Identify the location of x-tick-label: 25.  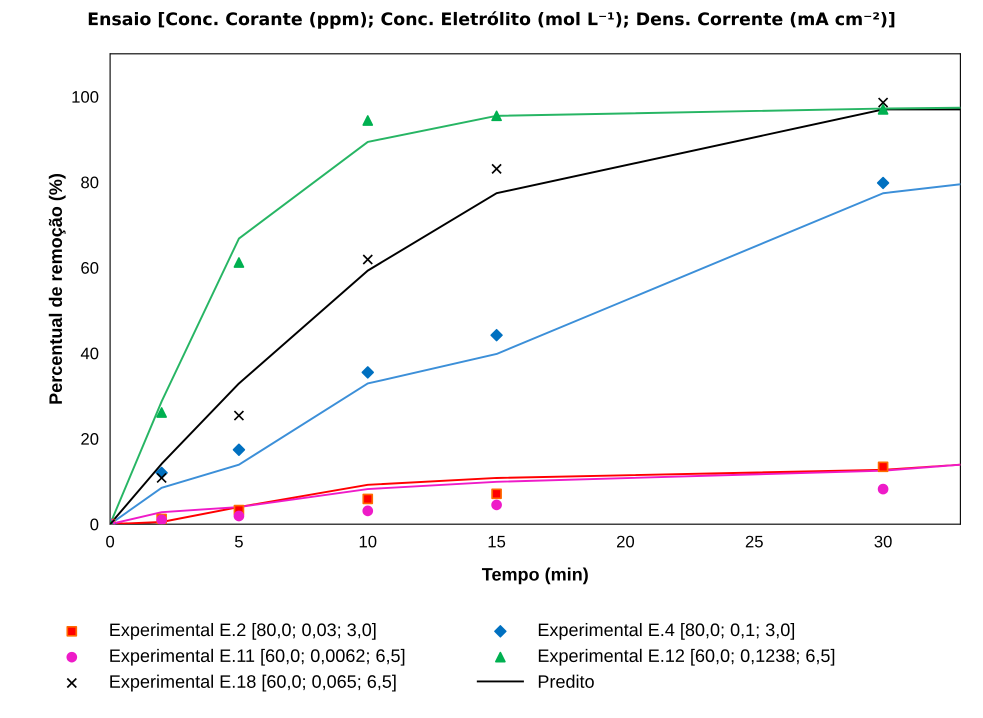
(754, 542).